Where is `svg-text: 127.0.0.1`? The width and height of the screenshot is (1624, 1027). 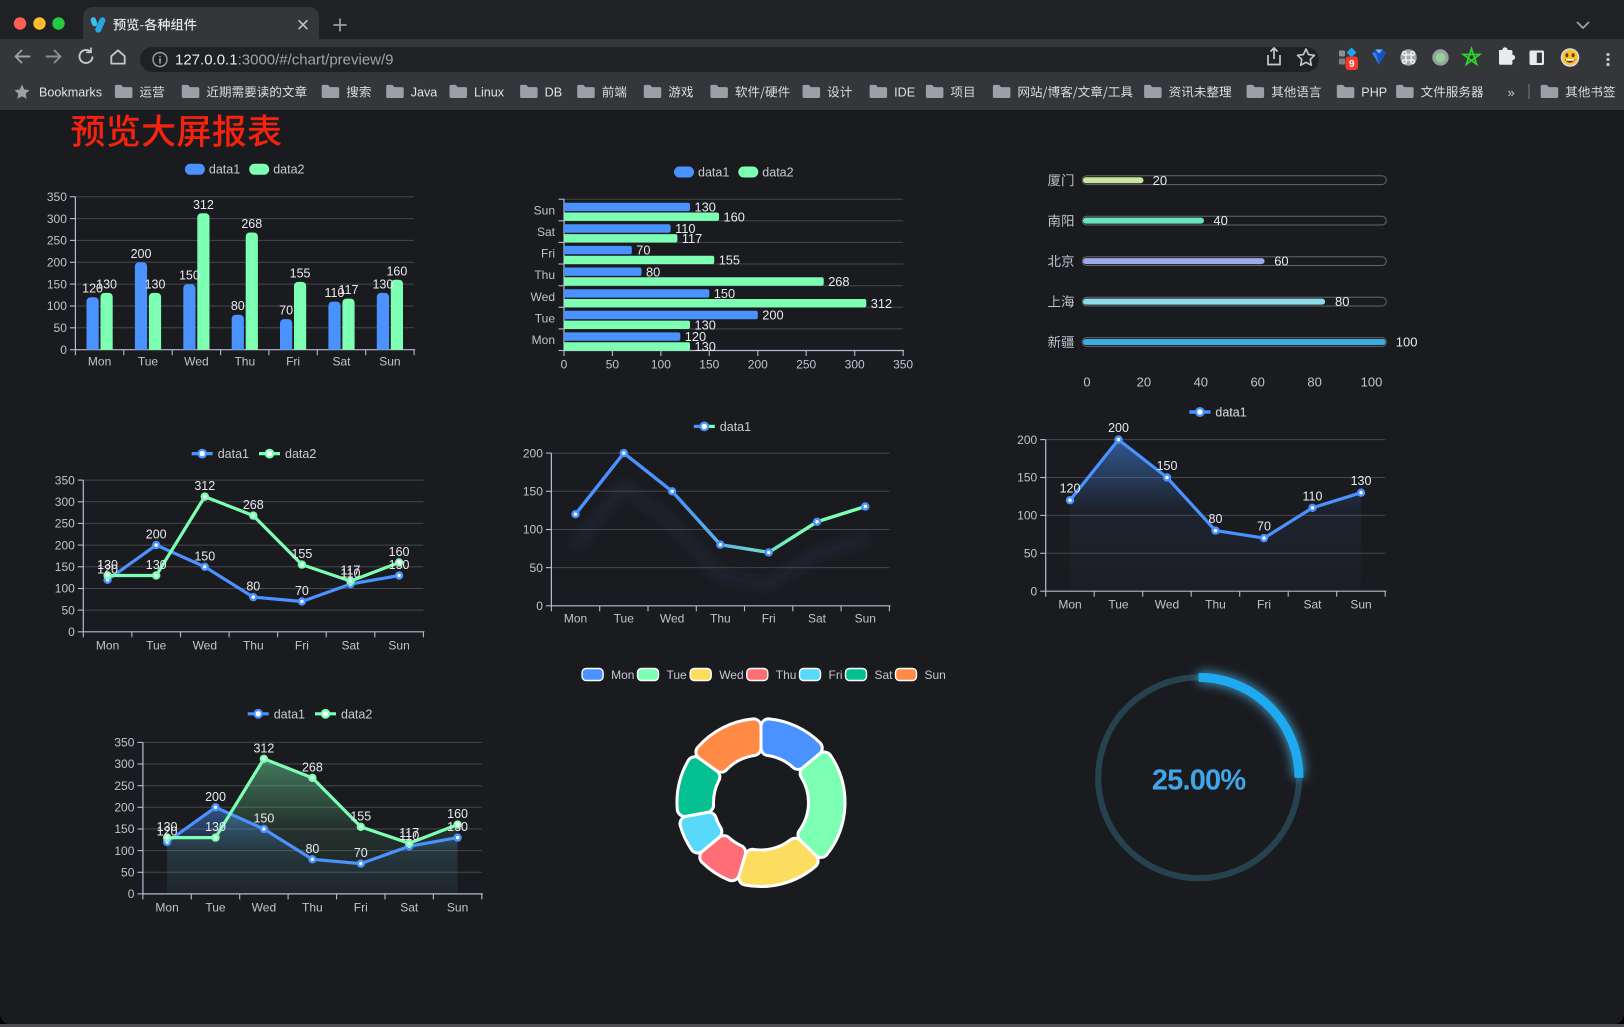
svg-text: 127.0.0.1 is located at coordinates (206, 60).